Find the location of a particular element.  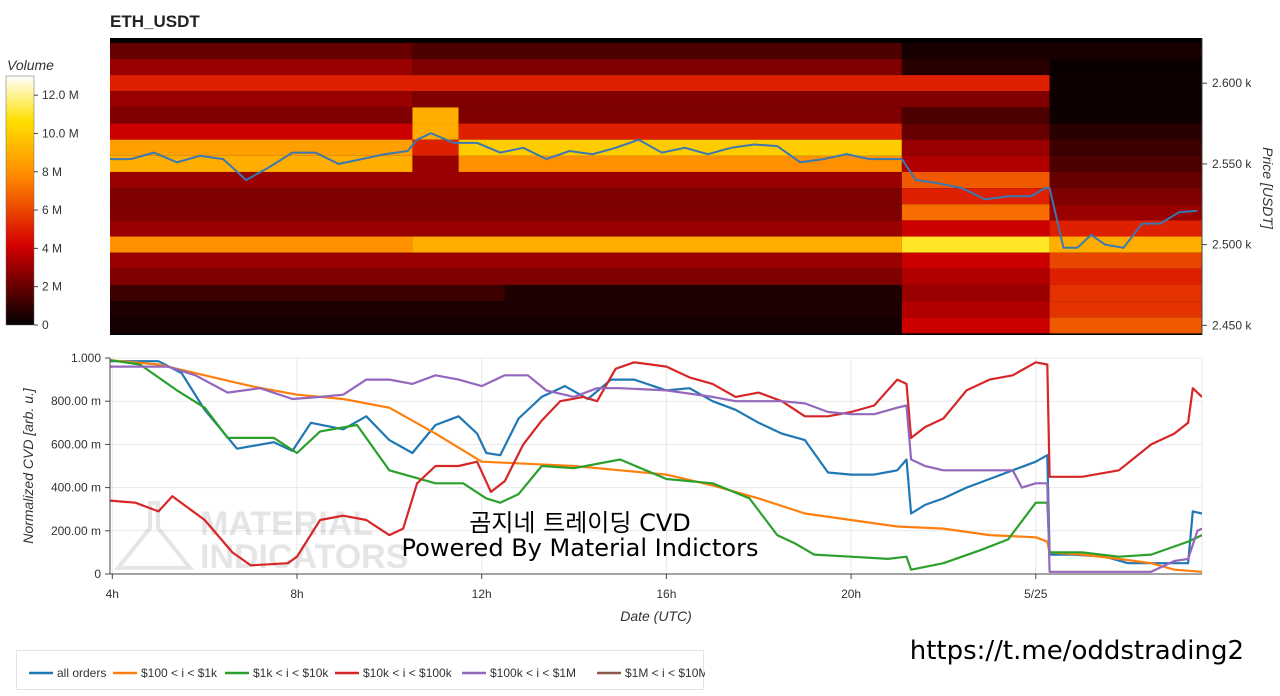

cvd-y-tick-label: 0 is located at coordinates (97, 574).